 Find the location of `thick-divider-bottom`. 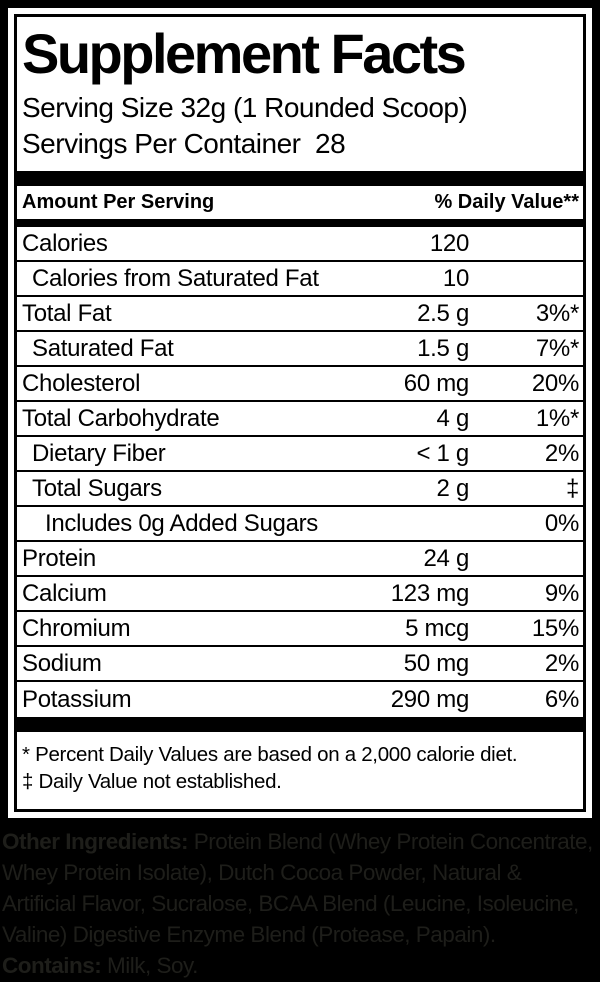

thick-divider-bottom is located at coordinates (300, 724).